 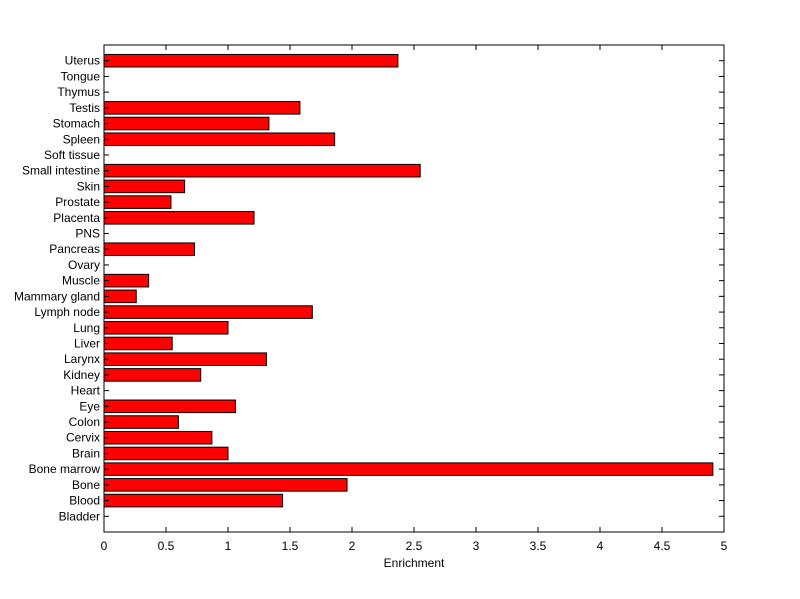 I want to click on bar-uterus, so click(x=251, y=60).